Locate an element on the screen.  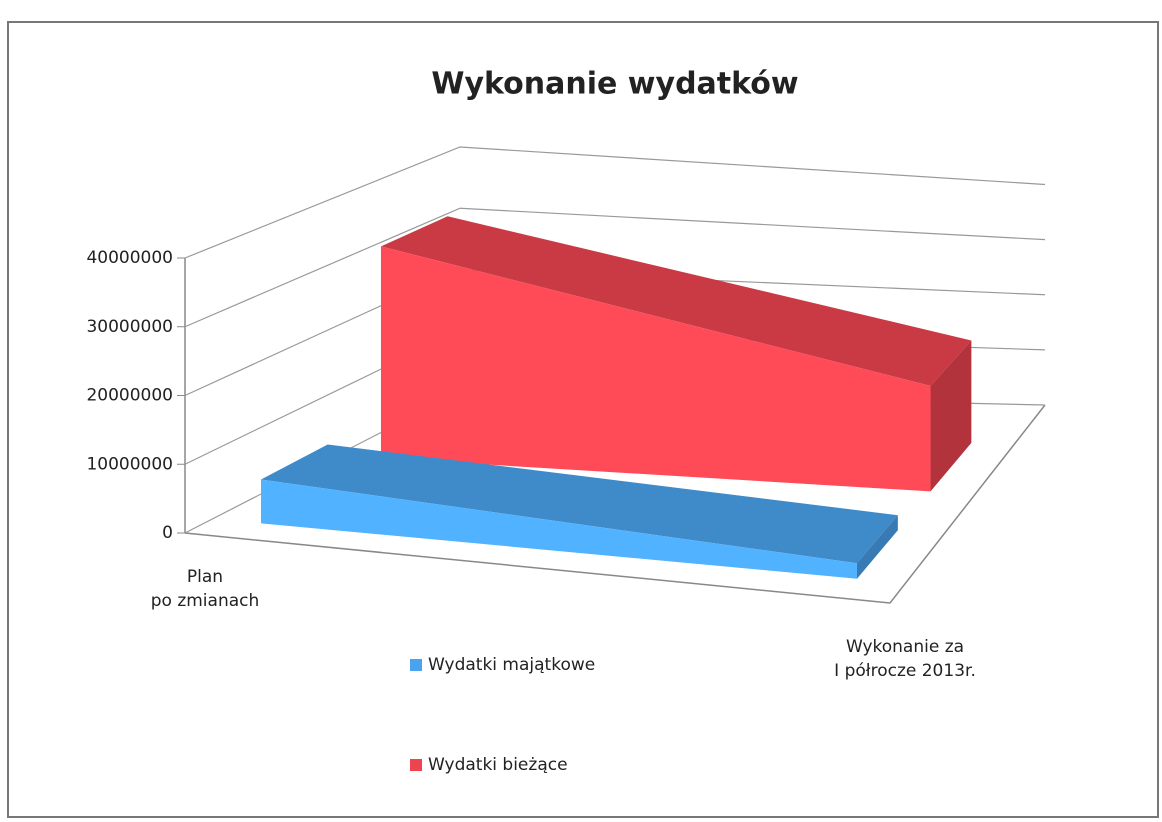
x-tick-label: Plan po zmianach is located at coordinates (205, 589).